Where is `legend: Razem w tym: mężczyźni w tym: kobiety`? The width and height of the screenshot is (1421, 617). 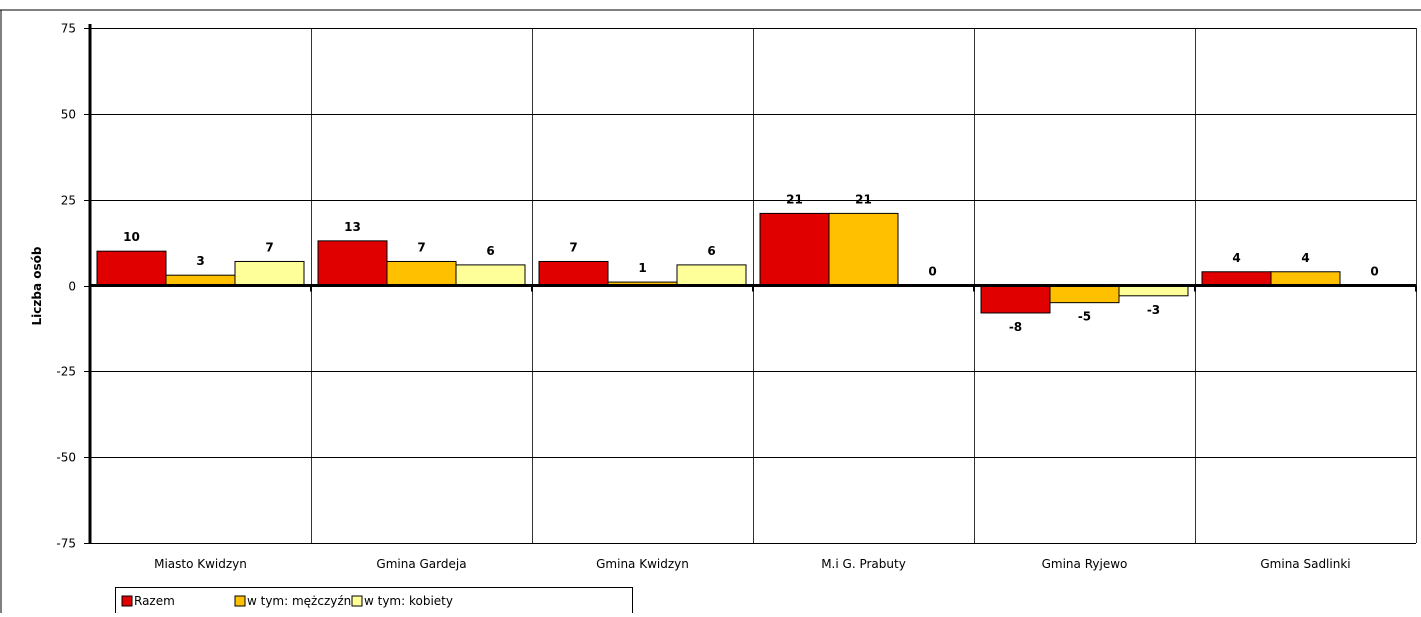 legend: Razem w tym: mężczyźni w tym: kobiety is located at coordinates (374, 602).